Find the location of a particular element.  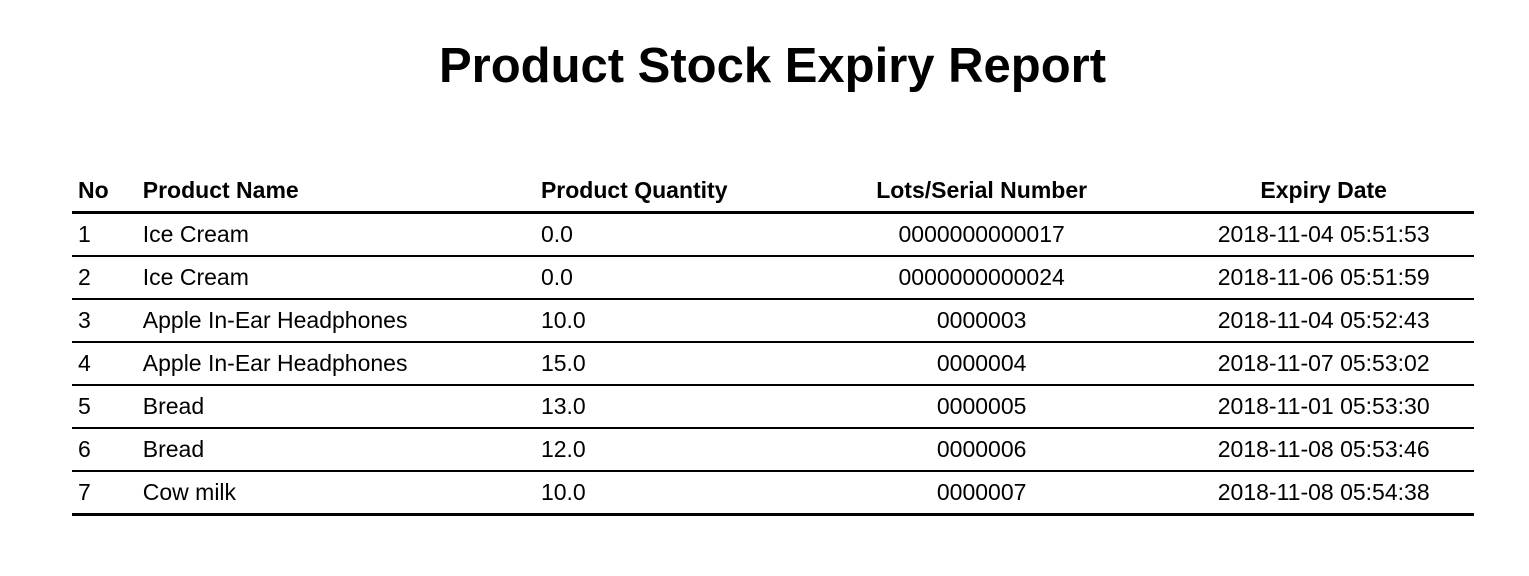

cell-product-quantity: 12.0 is located at coordinates (665, 450).